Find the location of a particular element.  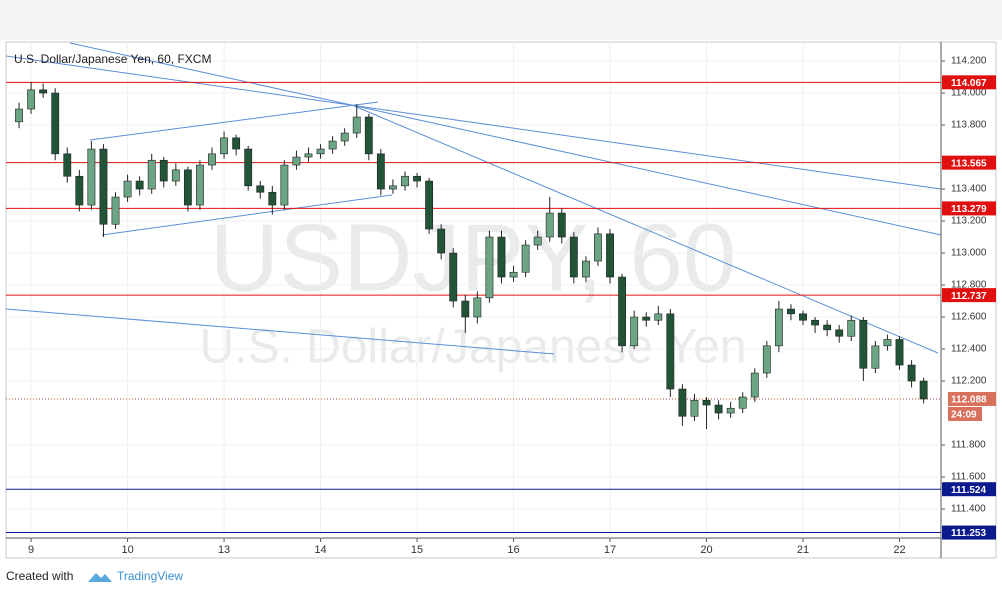

chart-title: U.S. Dollar/Japanese Yen, 60, FXCM is located at coordinates (112, 59).